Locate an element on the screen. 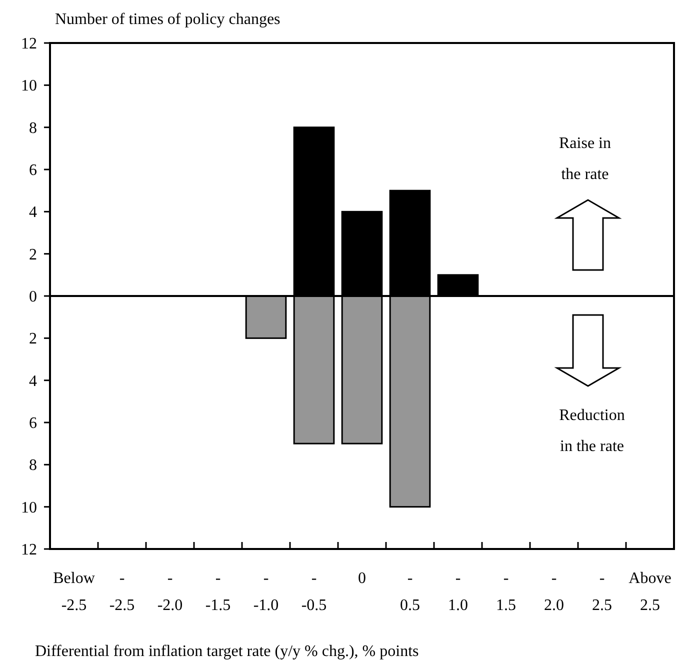 Image resolution: width=678 pixels, height=665 pixels. x-tick-label: - 1.5 is located at coordinates (506, 592).